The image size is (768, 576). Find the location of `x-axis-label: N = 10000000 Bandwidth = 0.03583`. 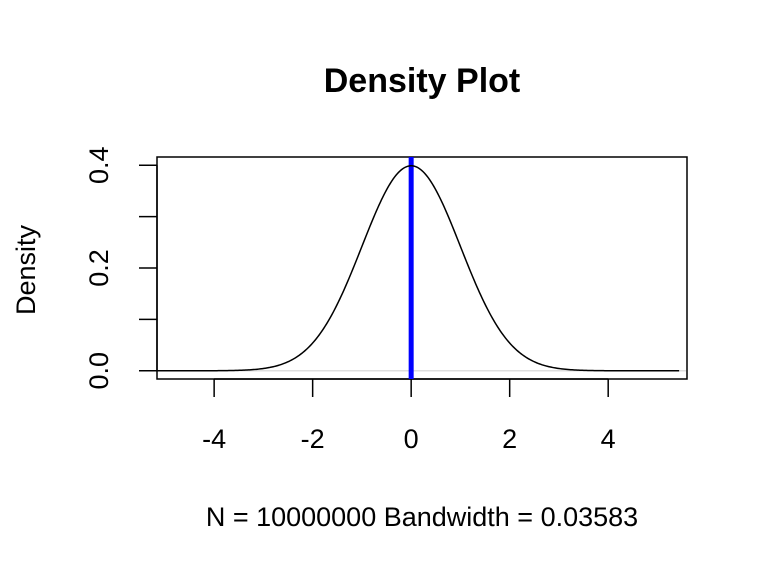

x-axis-label: N = 10000000 Bandwidth = 0.03583 is located at coordinates (422, 517).